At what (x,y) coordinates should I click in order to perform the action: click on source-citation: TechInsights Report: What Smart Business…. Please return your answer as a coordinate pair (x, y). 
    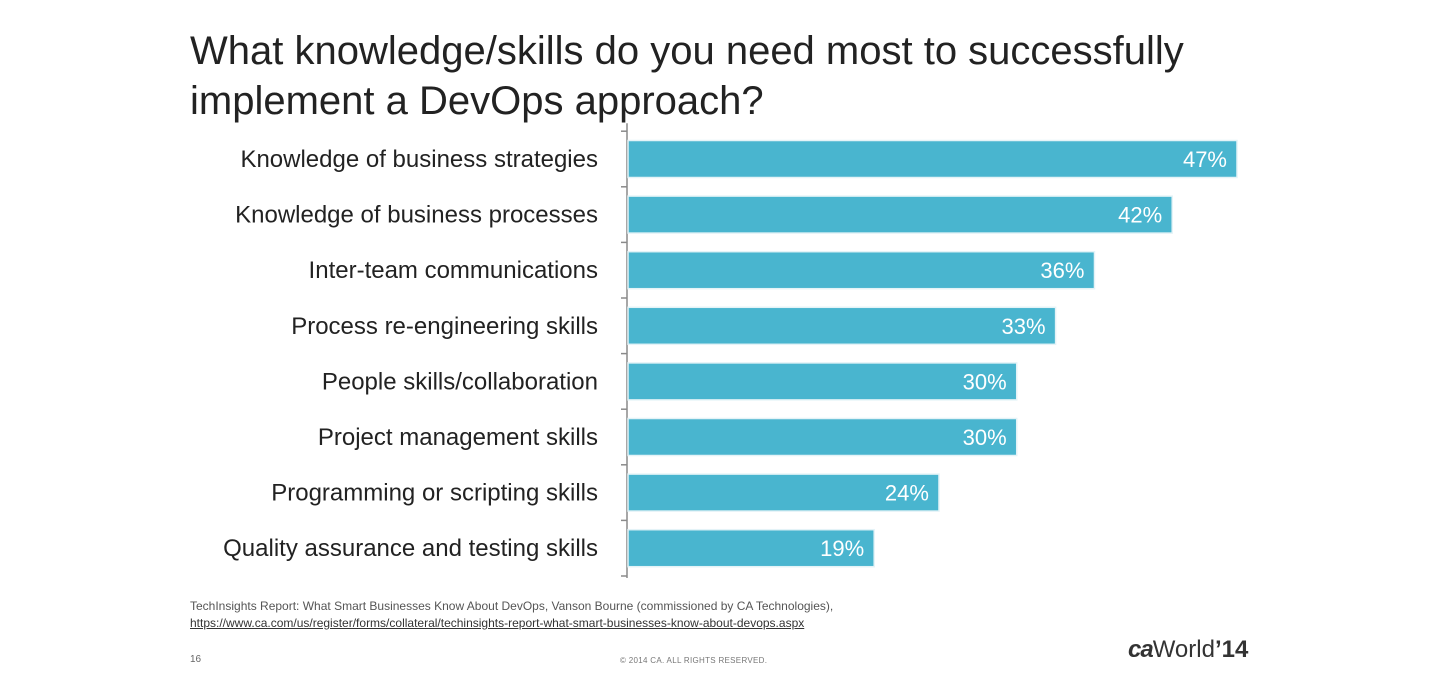
    Looking at the image, I should click on (511, 615).